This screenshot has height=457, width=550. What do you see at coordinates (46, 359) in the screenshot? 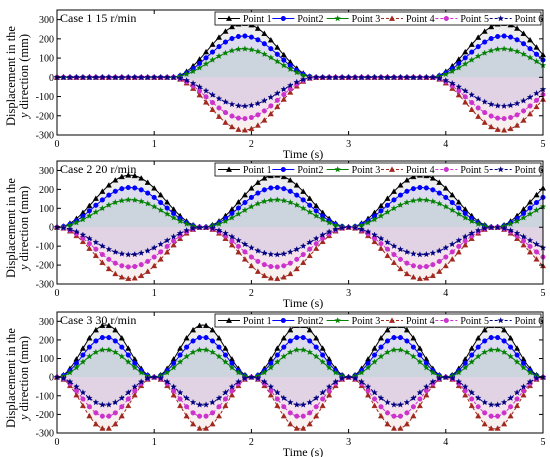
I see `y-tick-label: 100` at bounding box center [46, 359].